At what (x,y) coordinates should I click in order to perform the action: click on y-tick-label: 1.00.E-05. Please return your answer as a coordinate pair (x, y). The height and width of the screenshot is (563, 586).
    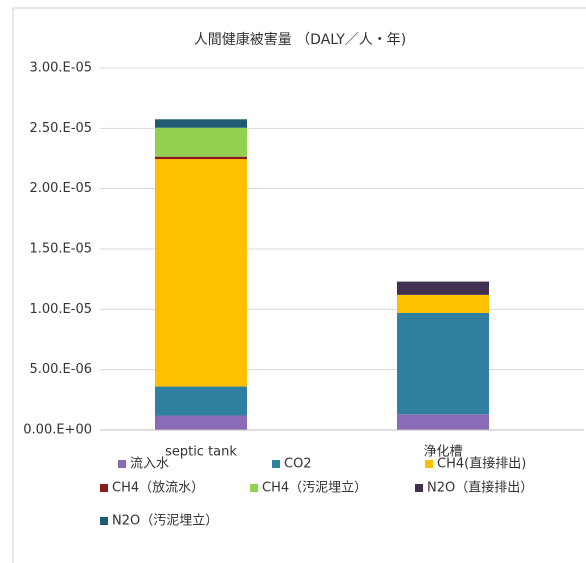
    Looking at the image, I should click on (60, 309).